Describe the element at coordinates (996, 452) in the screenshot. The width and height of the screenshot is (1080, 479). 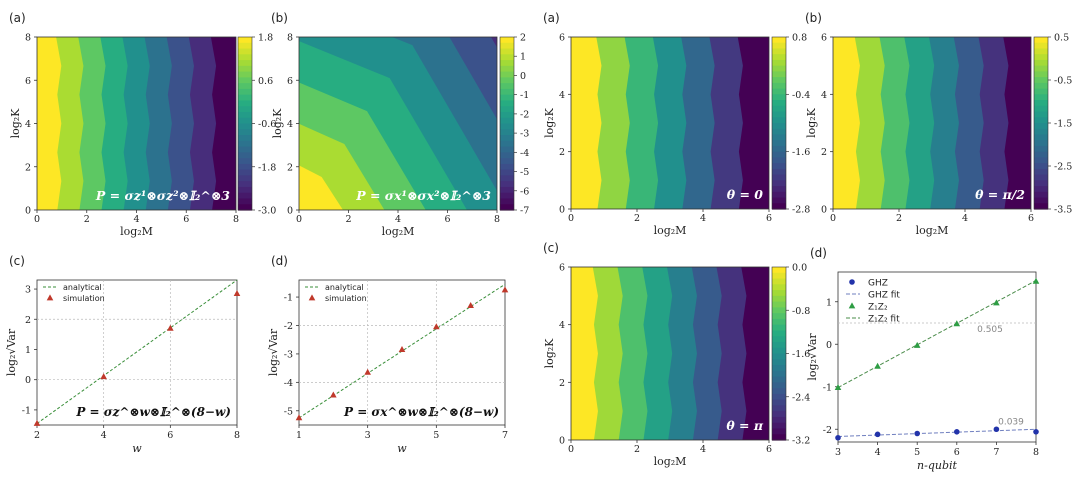
I see `x-tick-label: 7` at that location.